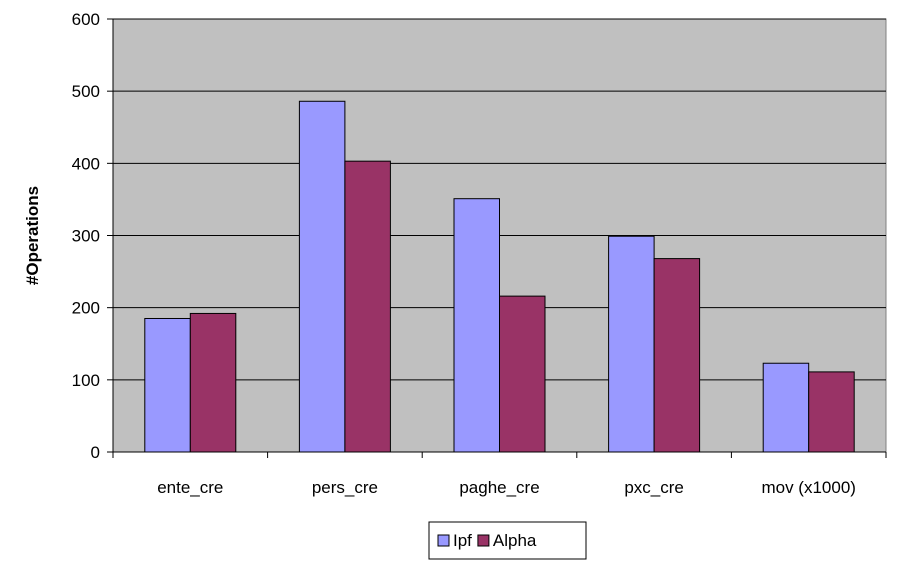 The width and height of the screenshot is (899, 562). I want to click on y-tick-label: 0, so click(95, 452).